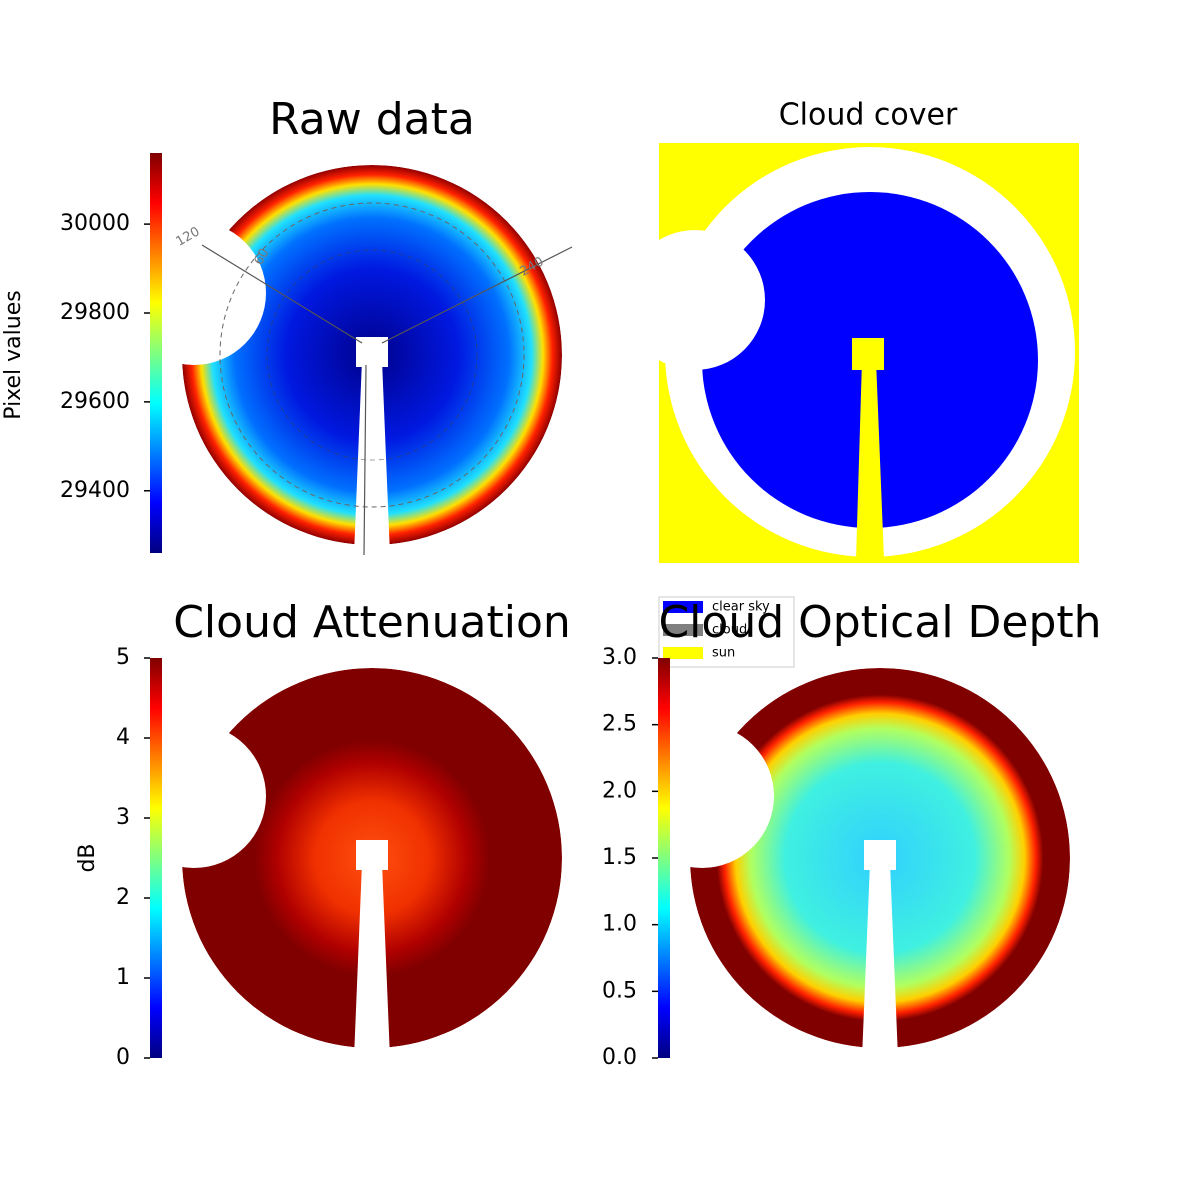 The width and height of the screenshot is (1200, 1200). I want to click on polar-grid, so click(372, 355).